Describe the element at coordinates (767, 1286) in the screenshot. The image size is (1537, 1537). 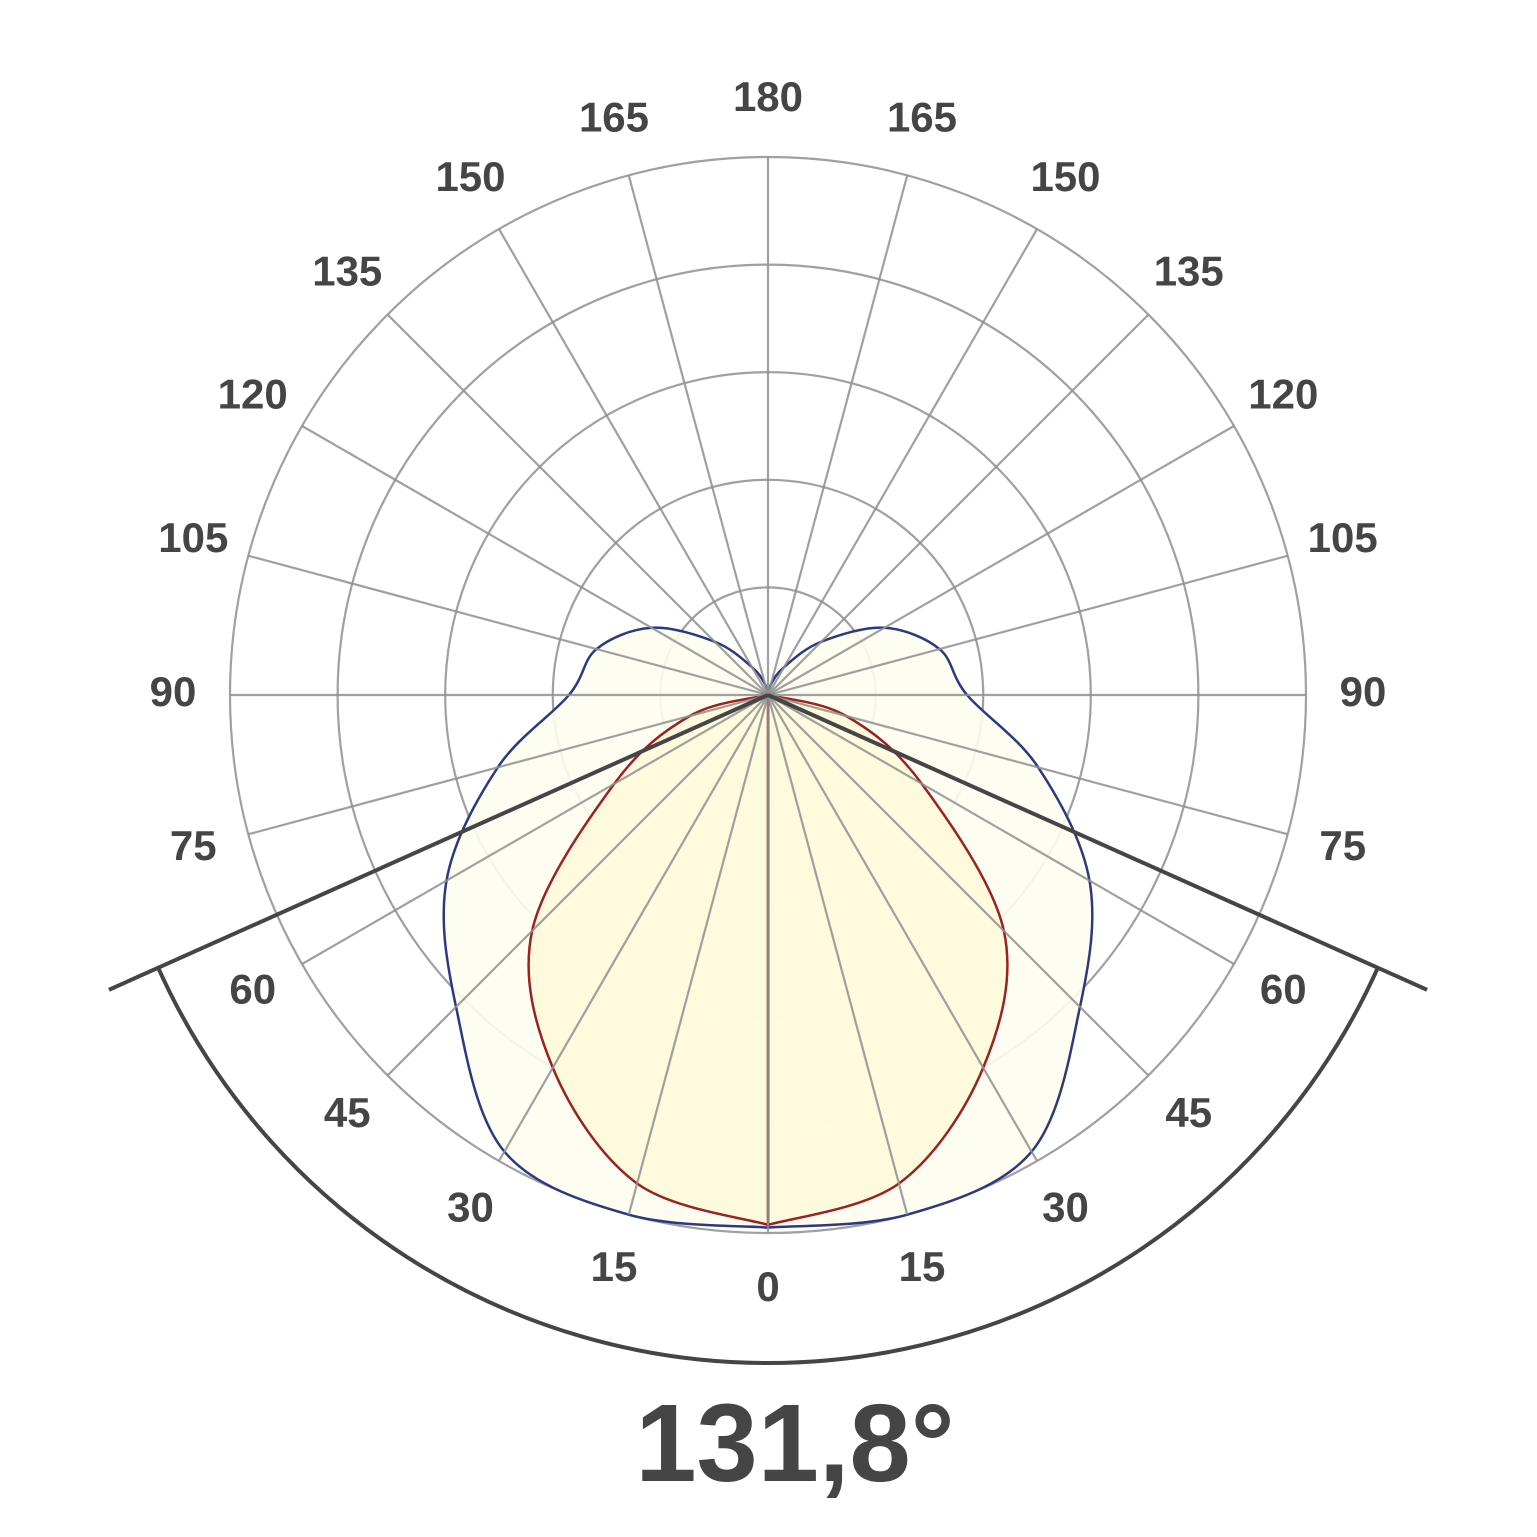
I see `angle-tick-label: 0` at that location.